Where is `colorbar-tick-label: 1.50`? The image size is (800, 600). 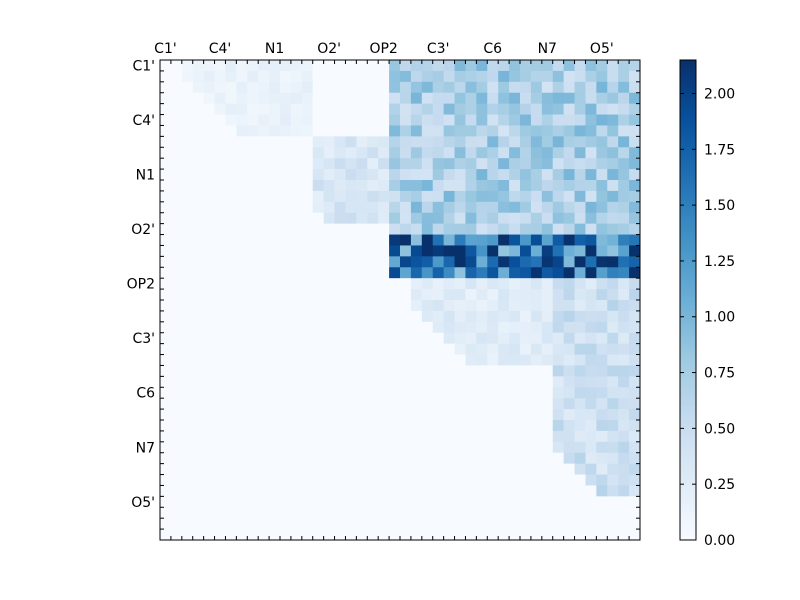
colorbar-tick-label: 1.50 is located at coordinates (719, 206).